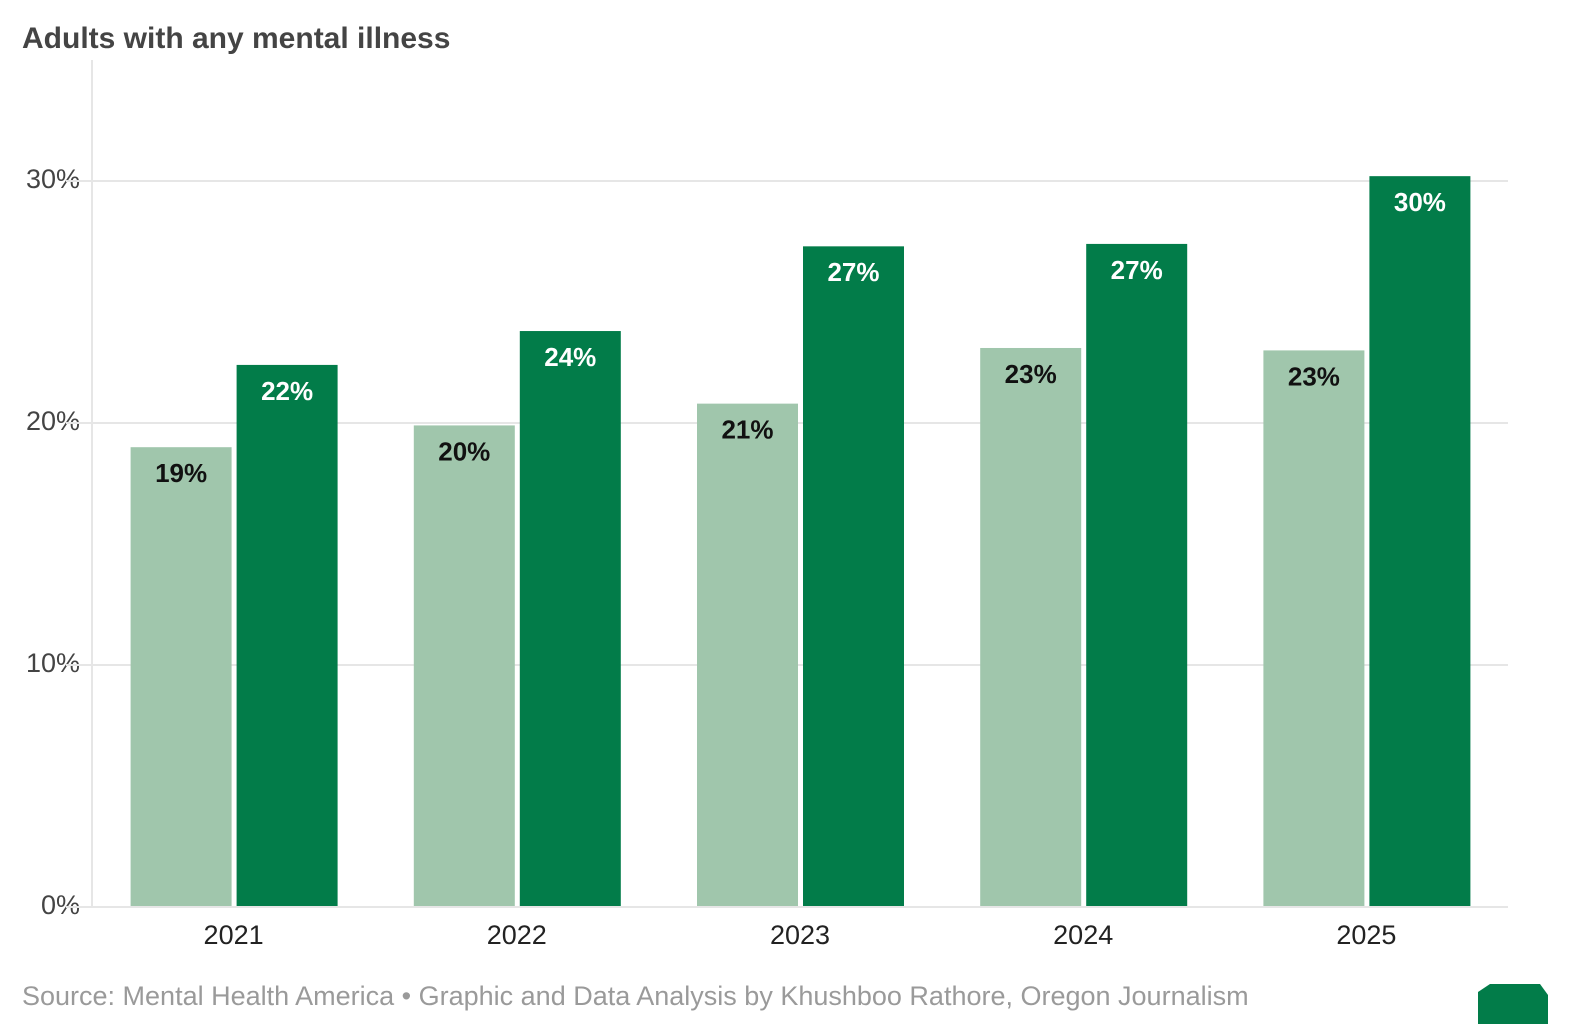 The image size is (1588, 1024). Describe the element at coordinates (60, 905) in the screenshot. I see `y-tick-label: 0%` at that location.